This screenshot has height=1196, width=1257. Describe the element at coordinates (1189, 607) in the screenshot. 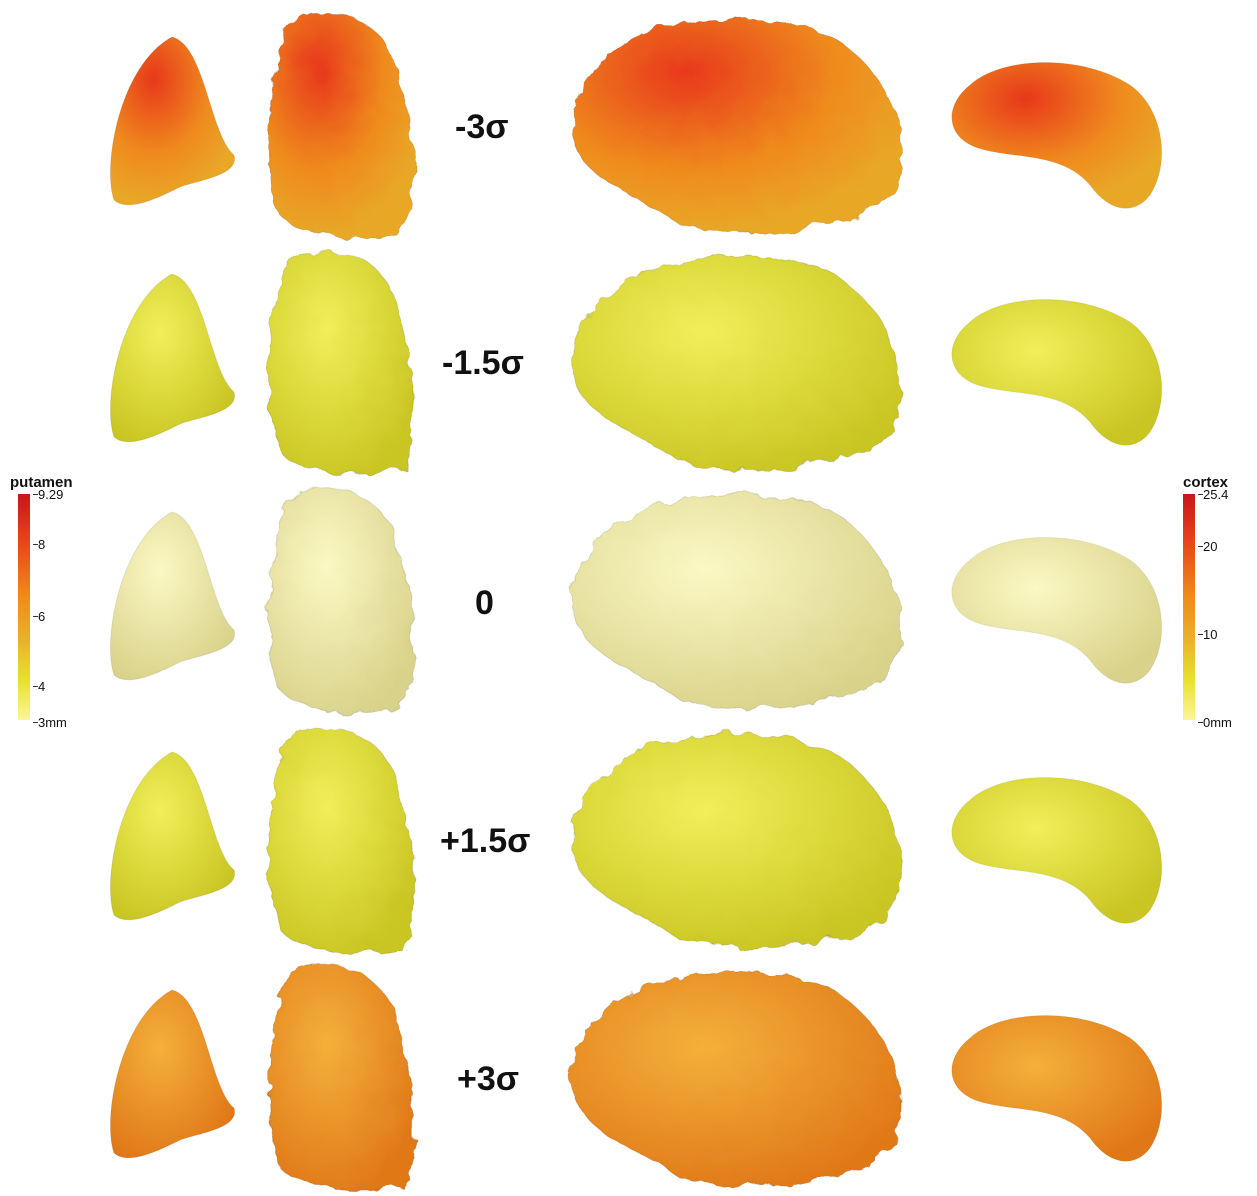

I see `cortex-colorbar` at that location.